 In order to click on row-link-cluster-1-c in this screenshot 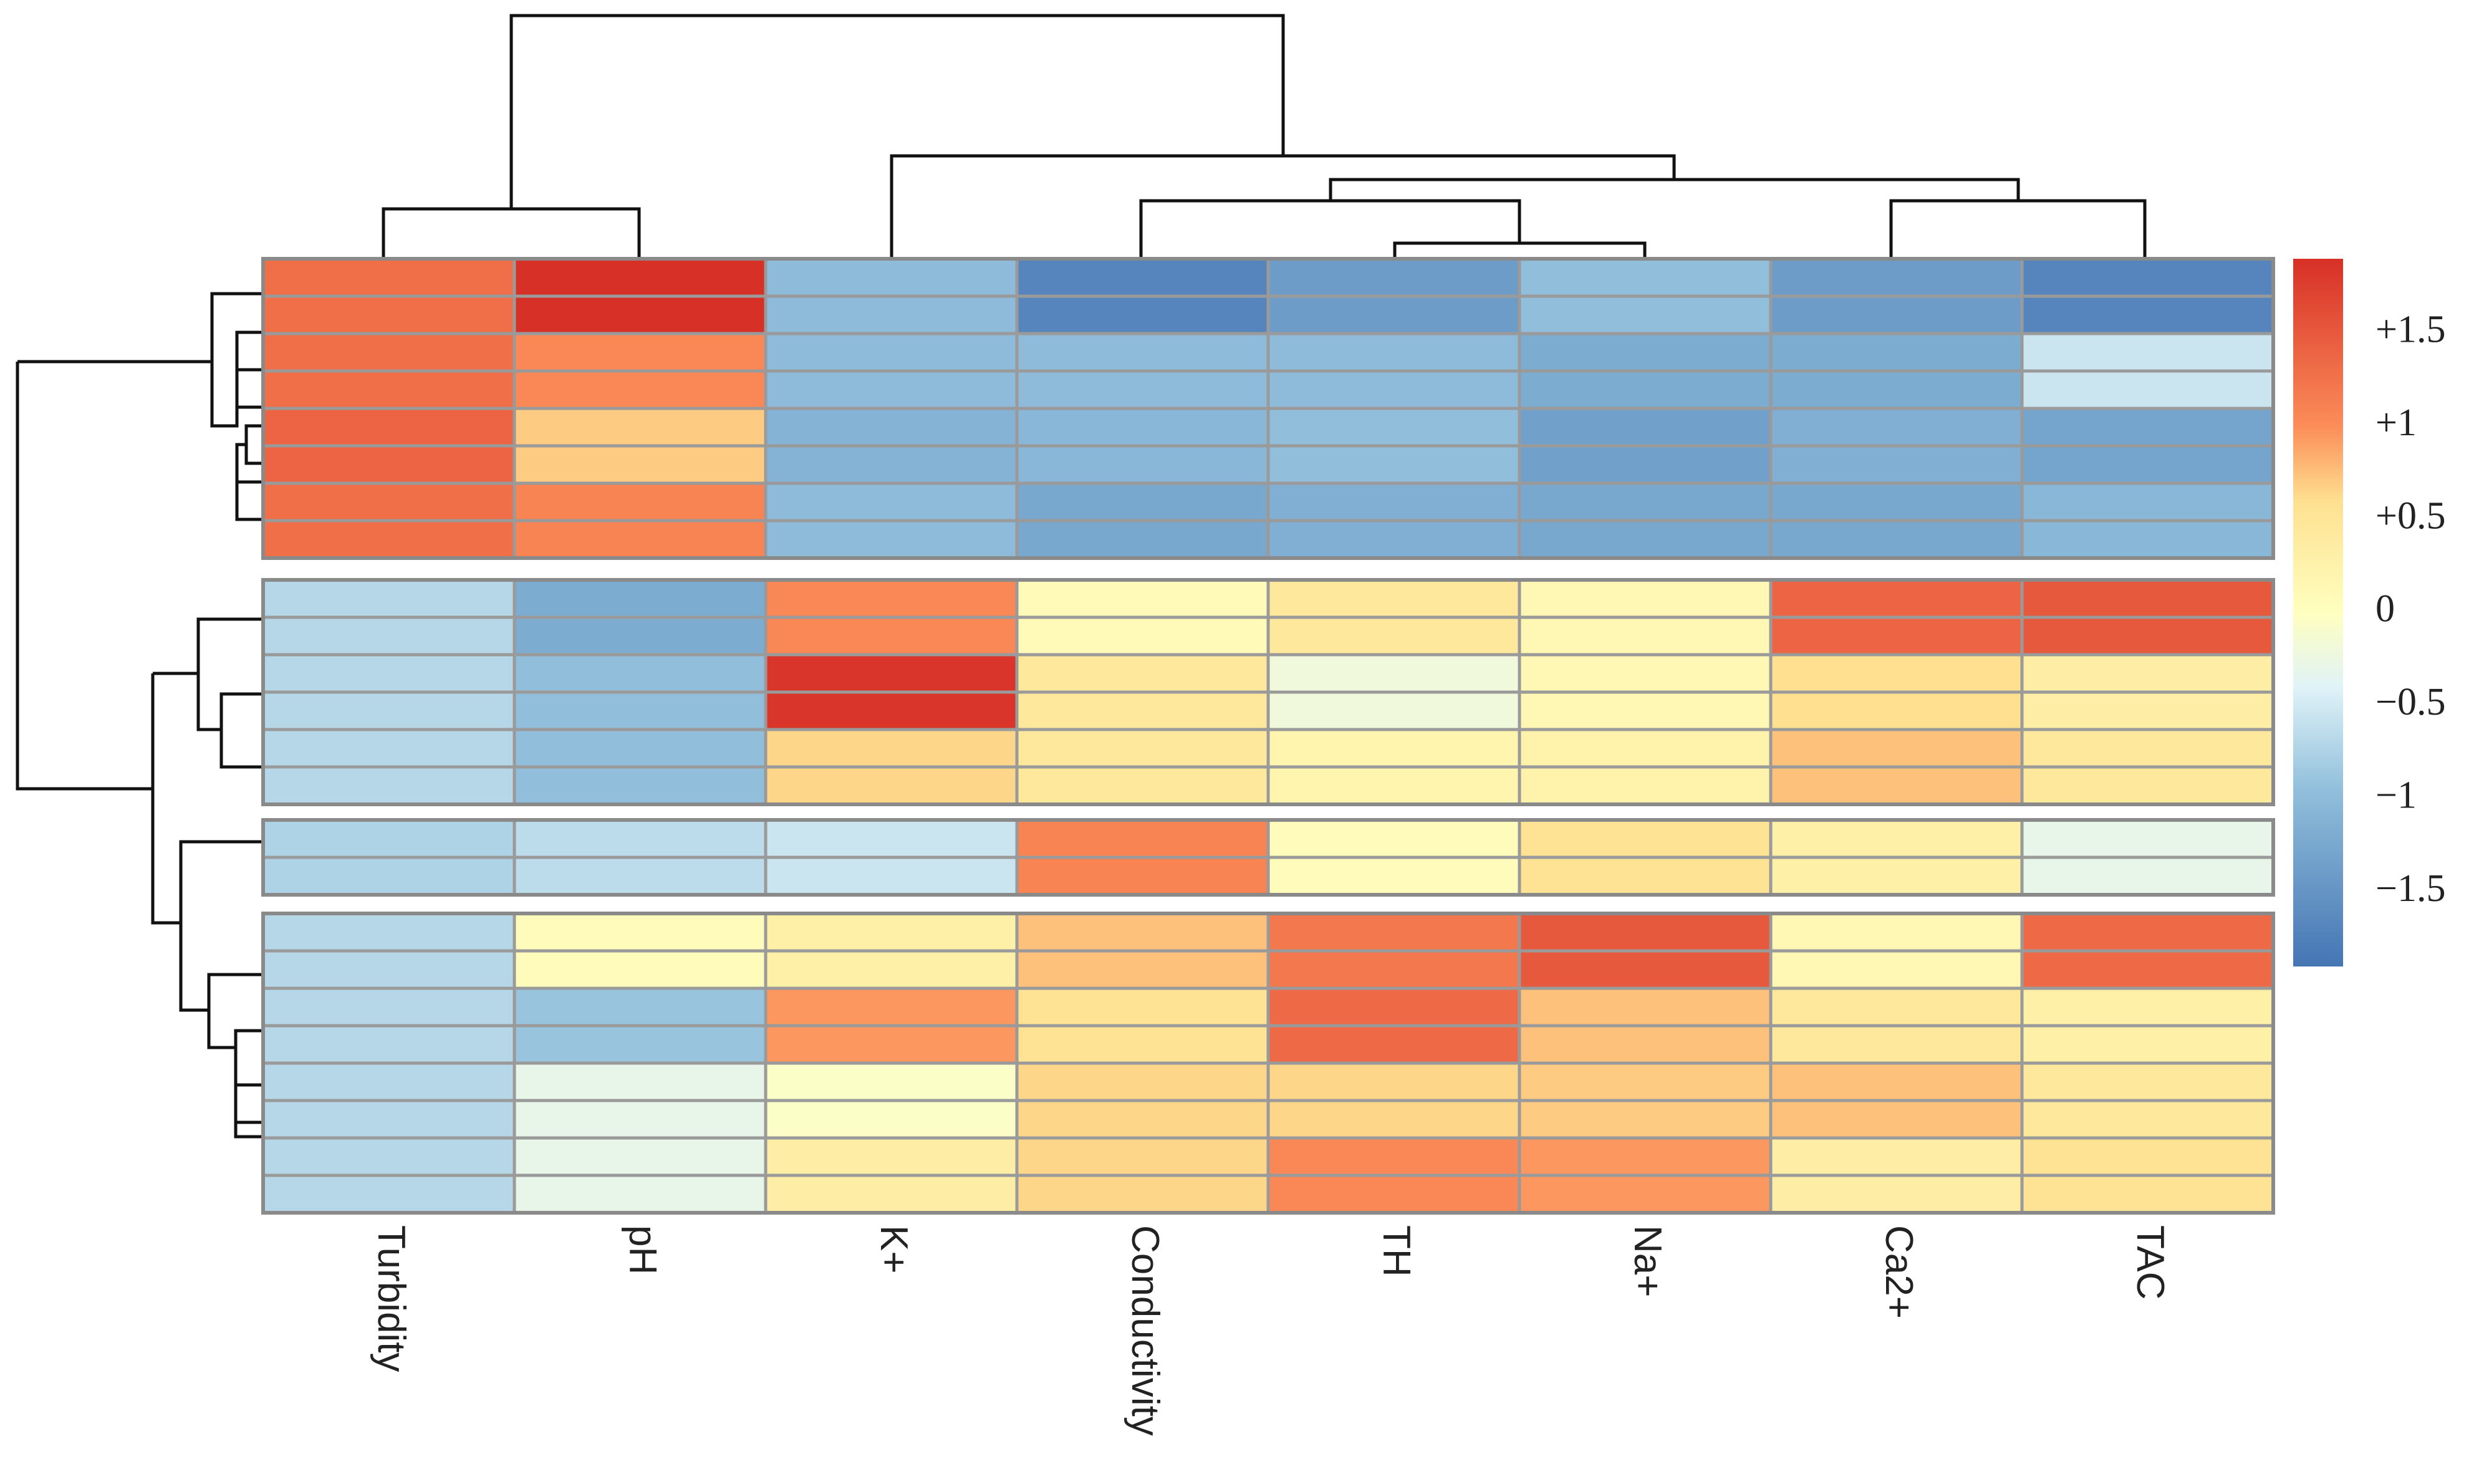, I will do `click(248, 502)`.